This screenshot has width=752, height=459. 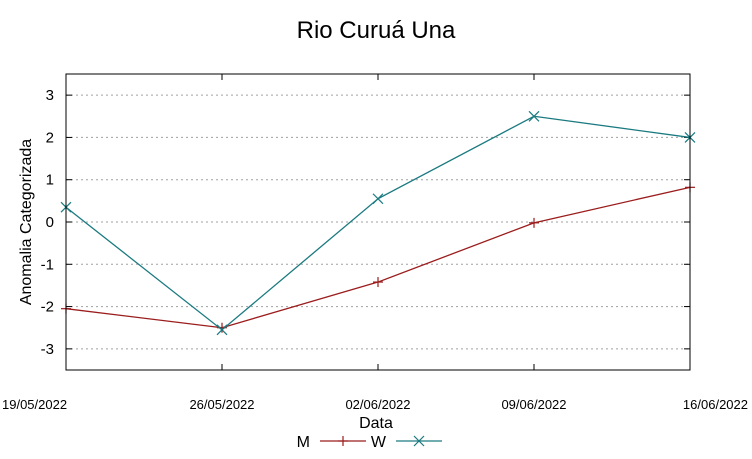 What do you see at coordinates (47, 264) in the screenshot?
I see `y-tick-label: -1` at bounding box center [47, 264].